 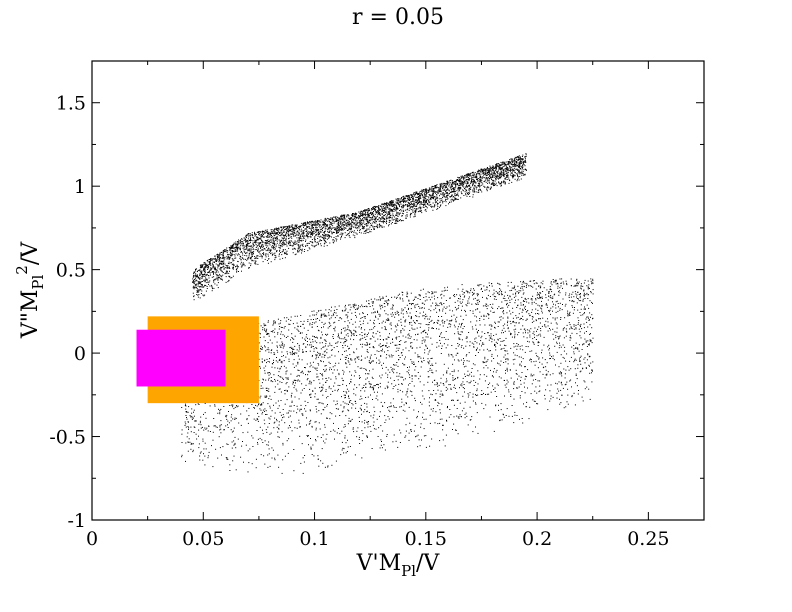 What do you see at coordinates (80, 187) in the screenshot?
I see `y-tick-label: 1` at bounding box center [80, 187].